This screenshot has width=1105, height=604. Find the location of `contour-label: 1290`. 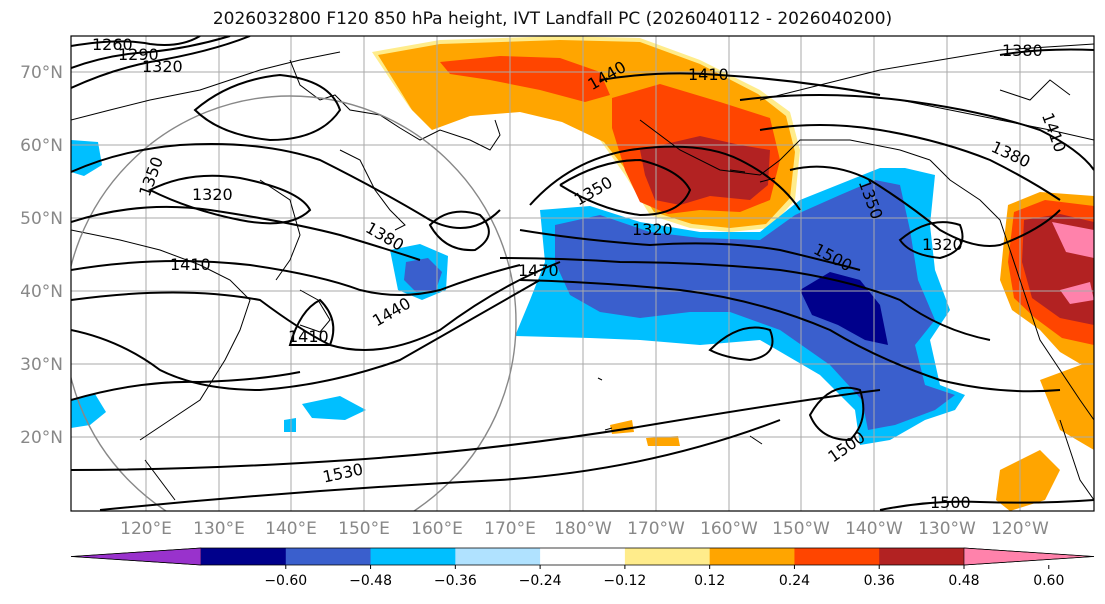

contour-label: 1290 is located at coordinates (138, 54).